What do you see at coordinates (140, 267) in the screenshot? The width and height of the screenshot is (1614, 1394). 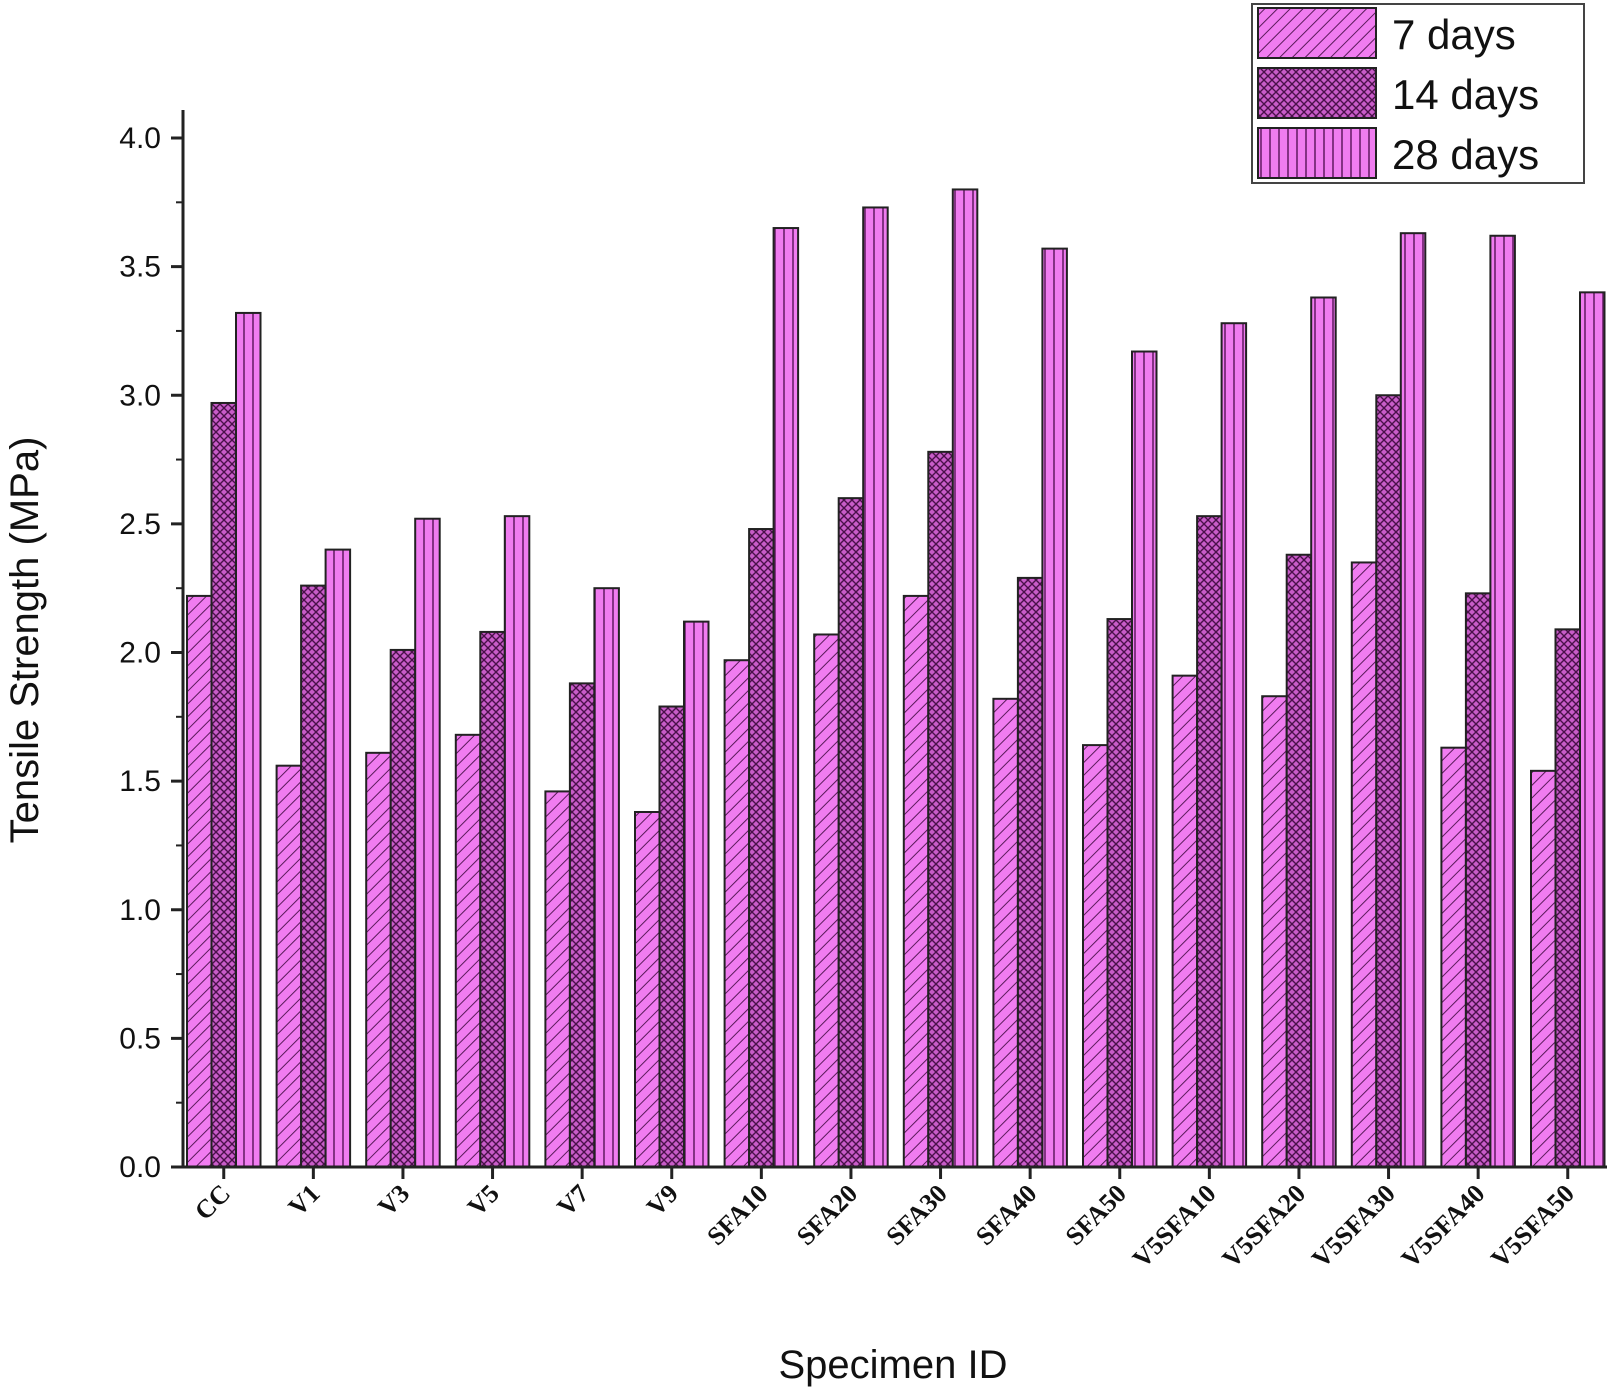 I see `y-tick-label: 3.5` at bounding box center [140, 267].